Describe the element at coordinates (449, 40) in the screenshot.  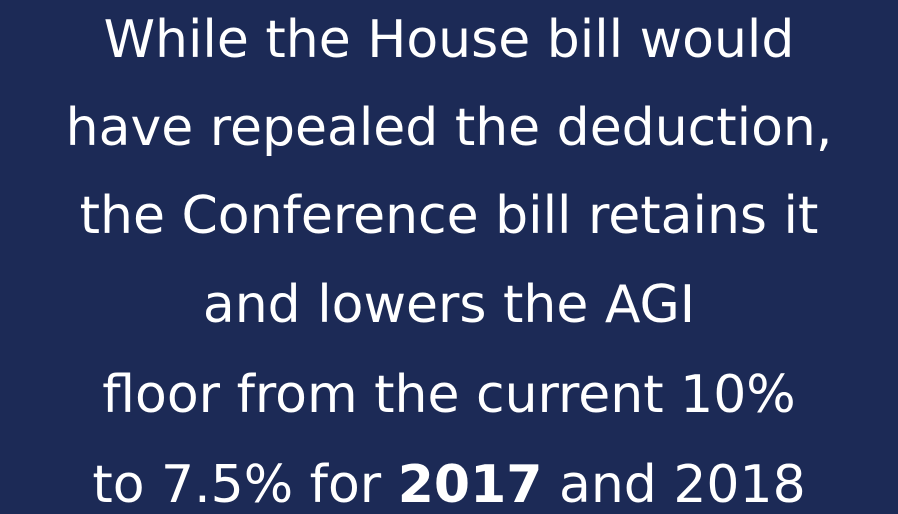
I see `text-line: While the House bill would` at that location.